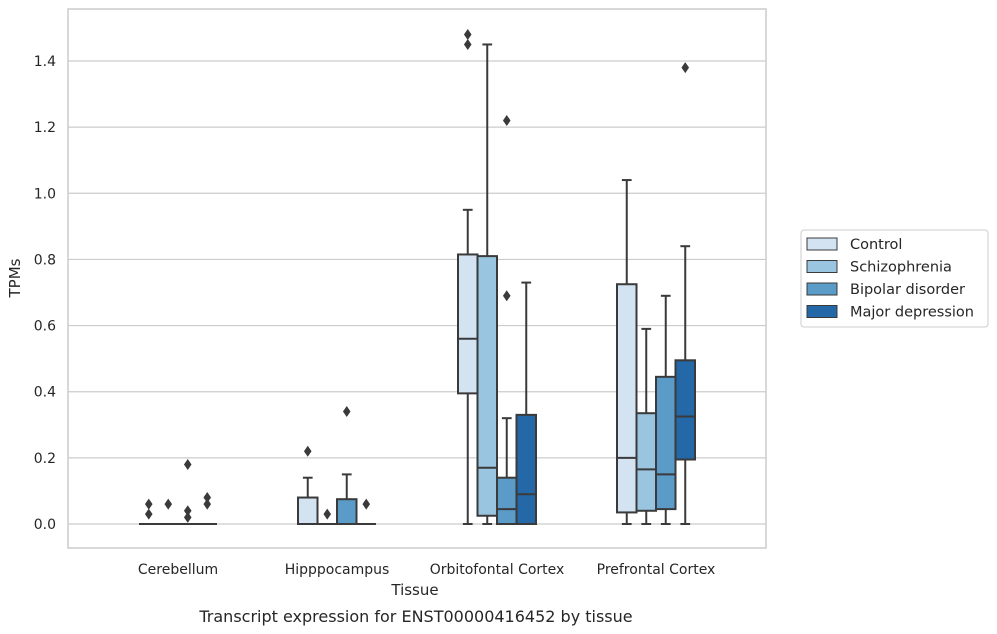 The width and height of the screenshot is (997, 634). Describe the element at coordinates (45, 194) in the screenshot. I see `y-tick-label: 1.0` at that location.